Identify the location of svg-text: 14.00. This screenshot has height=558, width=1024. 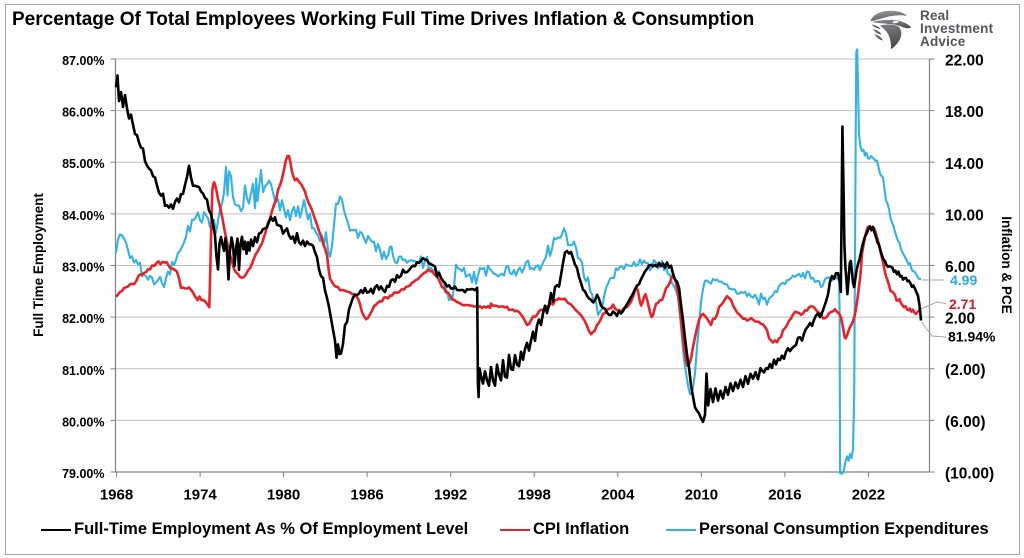
(964, 164).